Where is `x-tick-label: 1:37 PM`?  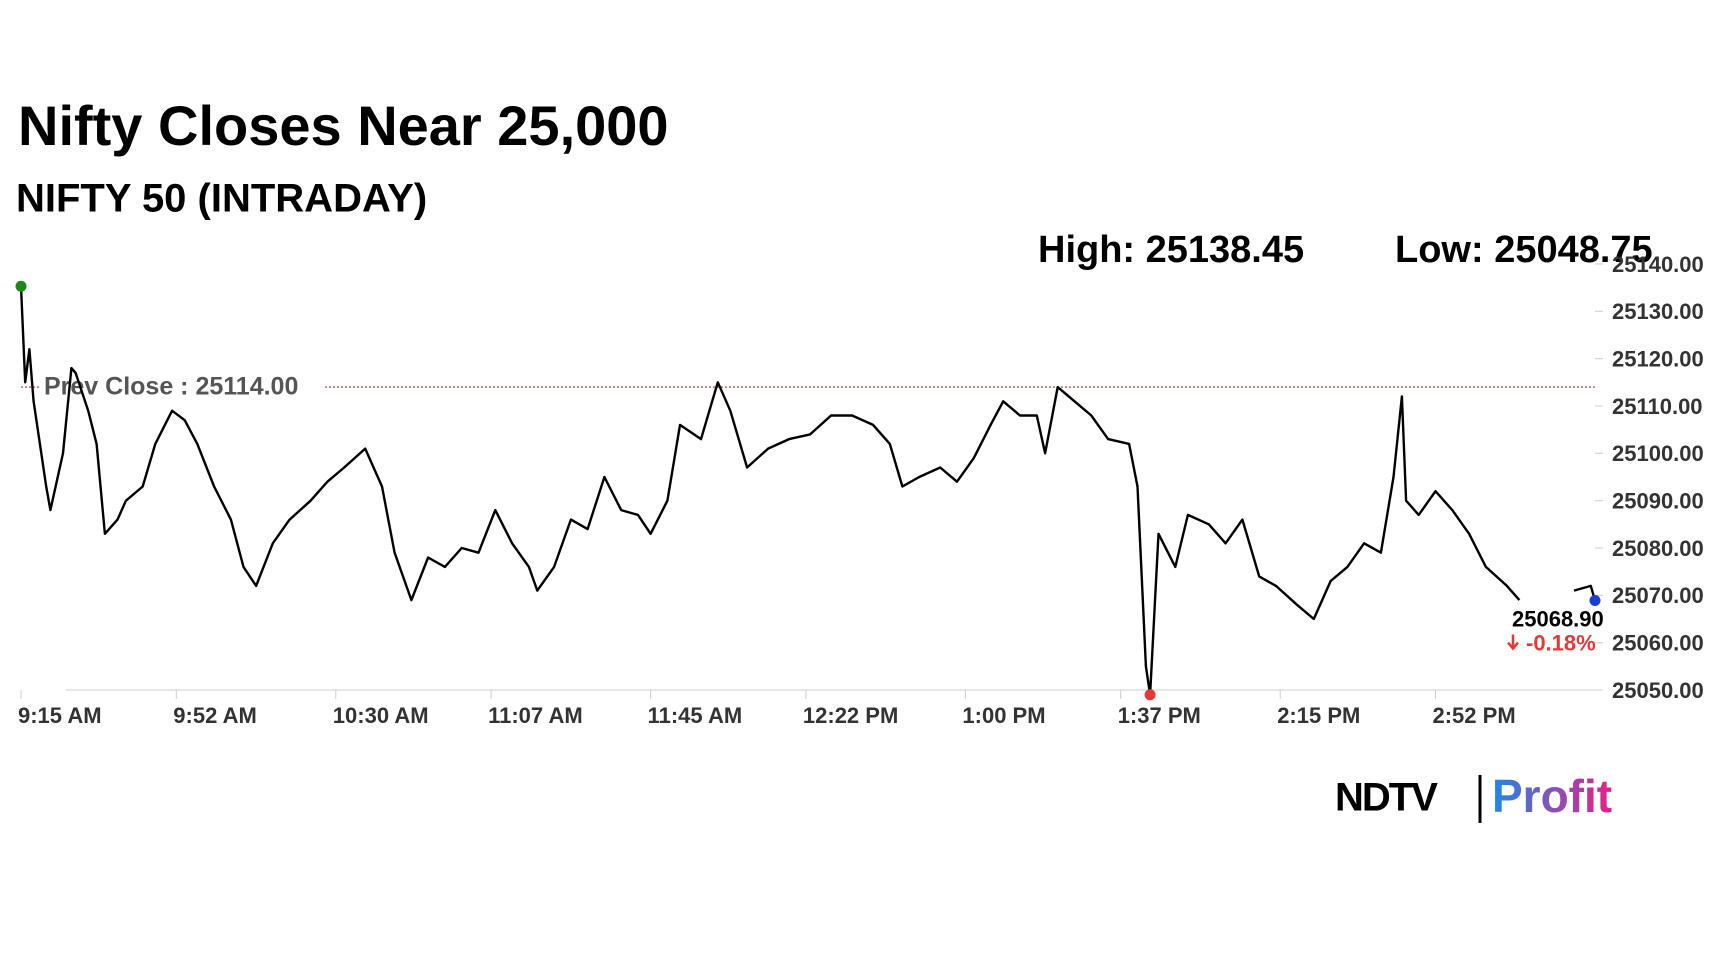 x-tick-label: 1:37 PM is located at coordinates (1159, 715).